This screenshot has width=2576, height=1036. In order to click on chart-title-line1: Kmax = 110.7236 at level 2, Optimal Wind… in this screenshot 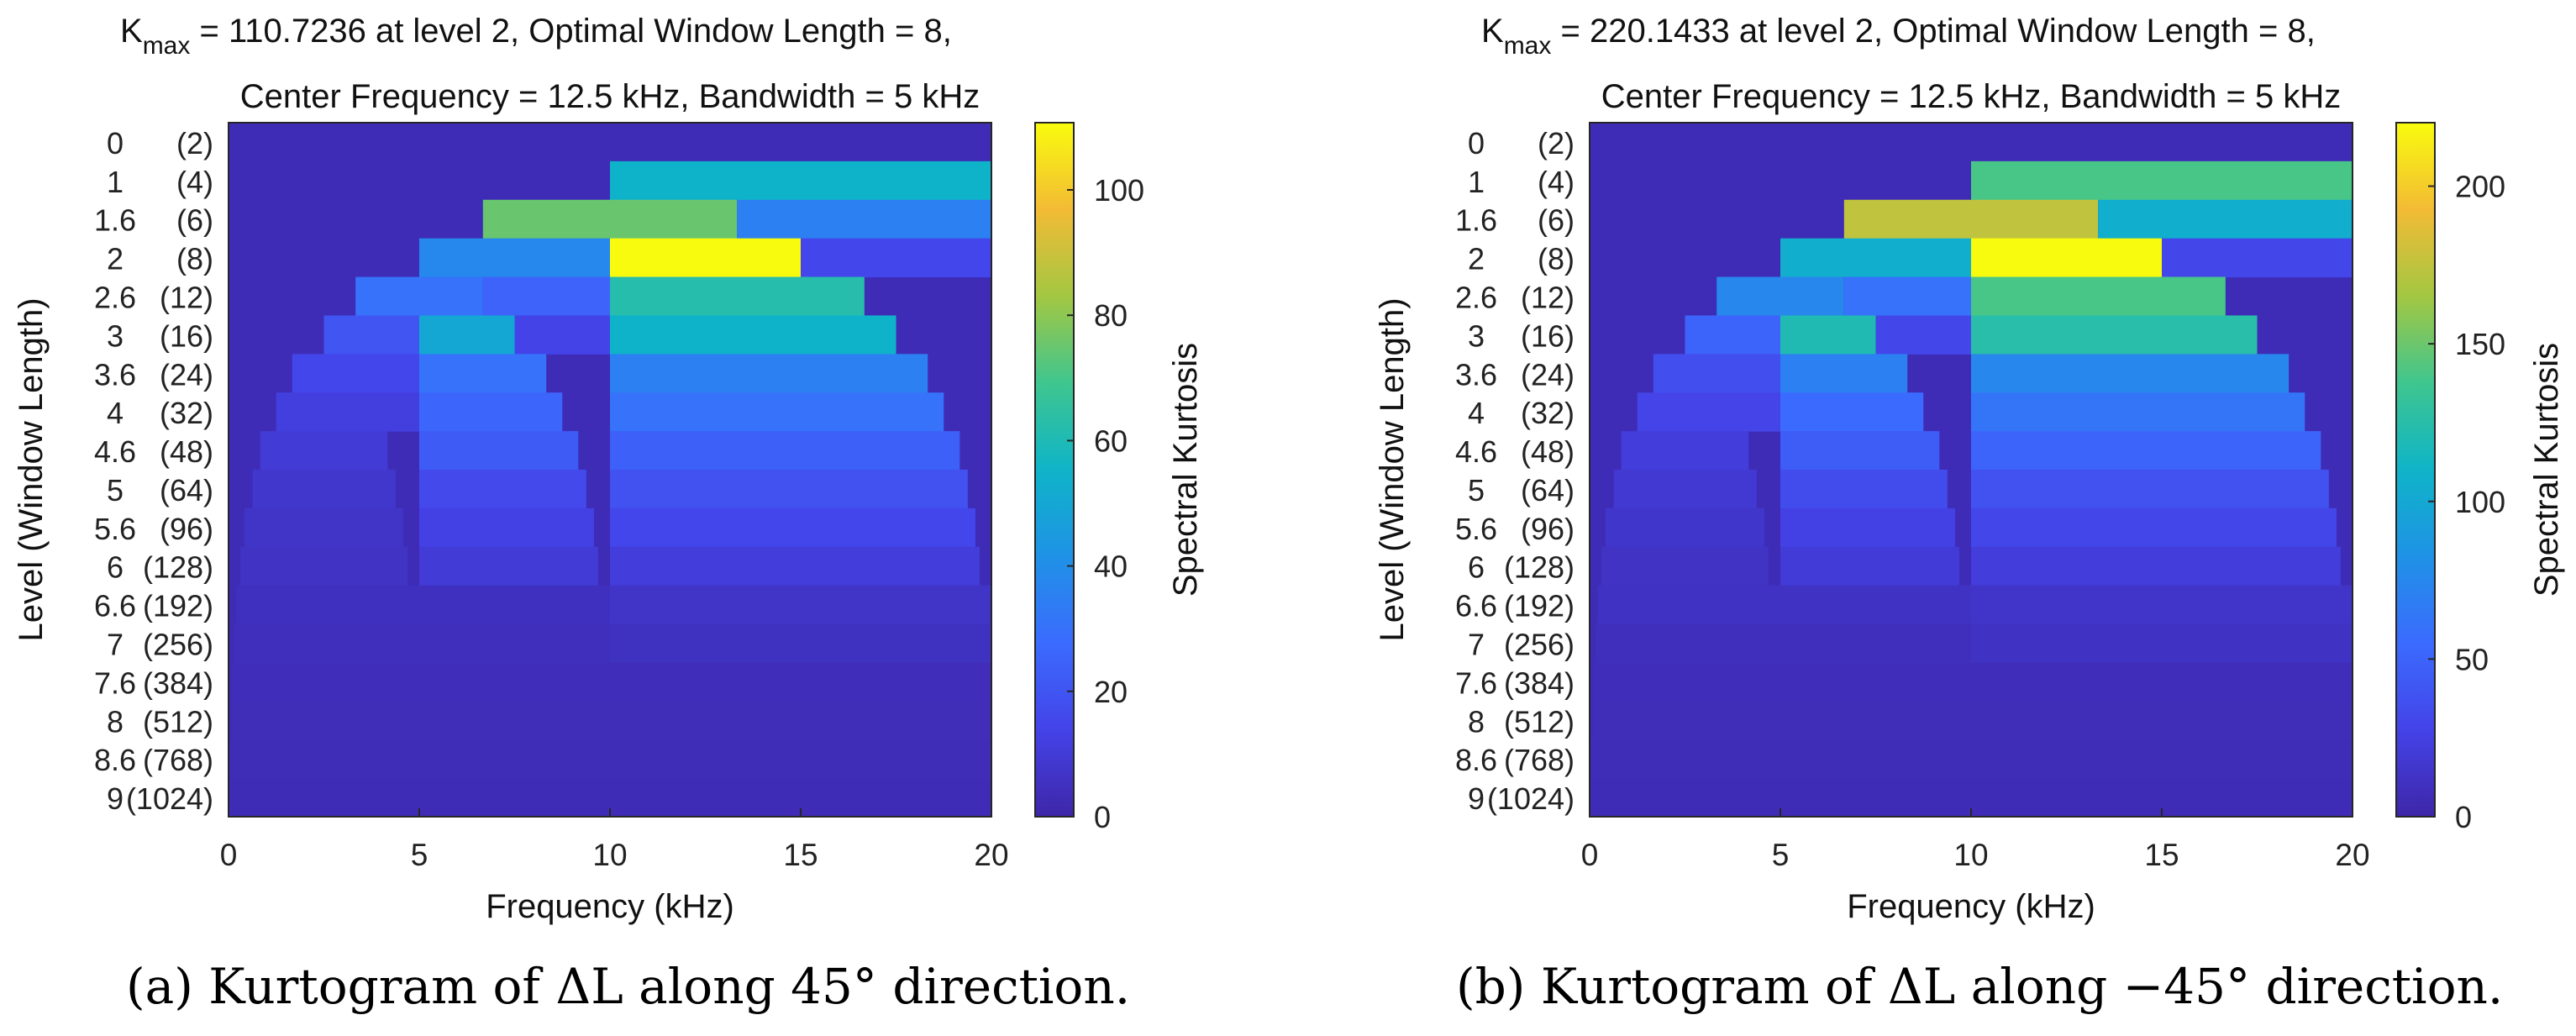, I will do `click(536, 36)`.